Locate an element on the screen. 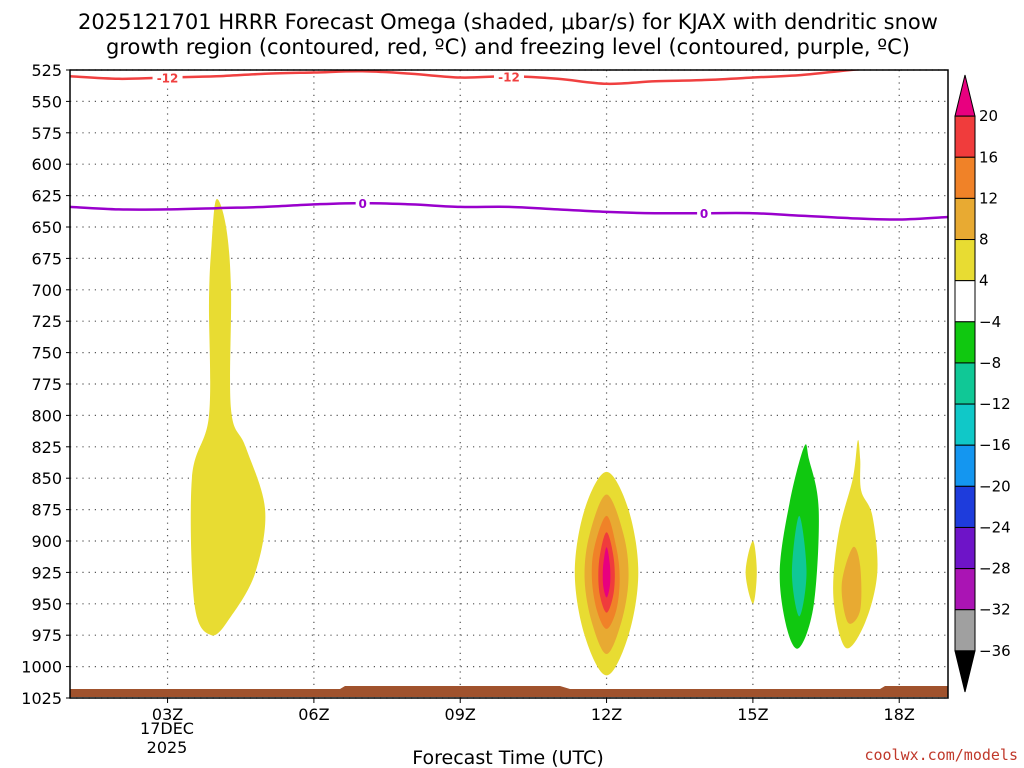  y-tick-label: 975 is located at coordinates (46, 635).